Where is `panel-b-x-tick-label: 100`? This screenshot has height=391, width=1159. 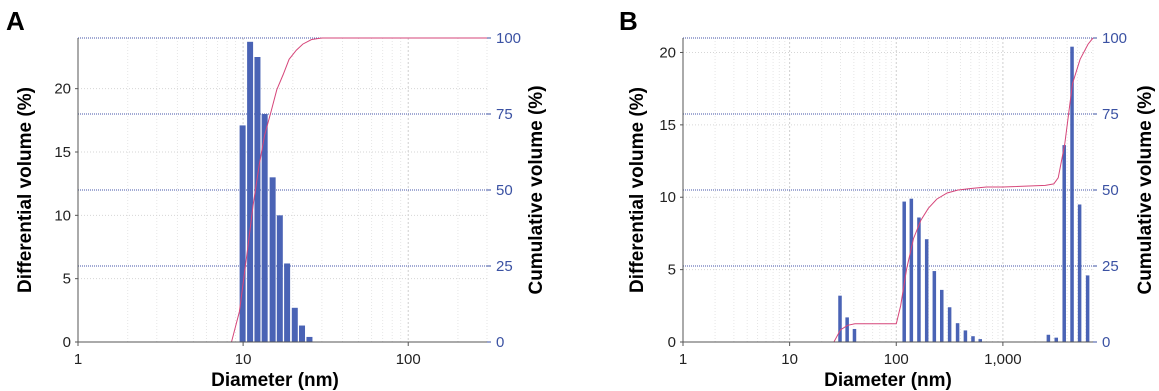
panel-b-x-tick-label: 100 is located at coordinates (896, 359).